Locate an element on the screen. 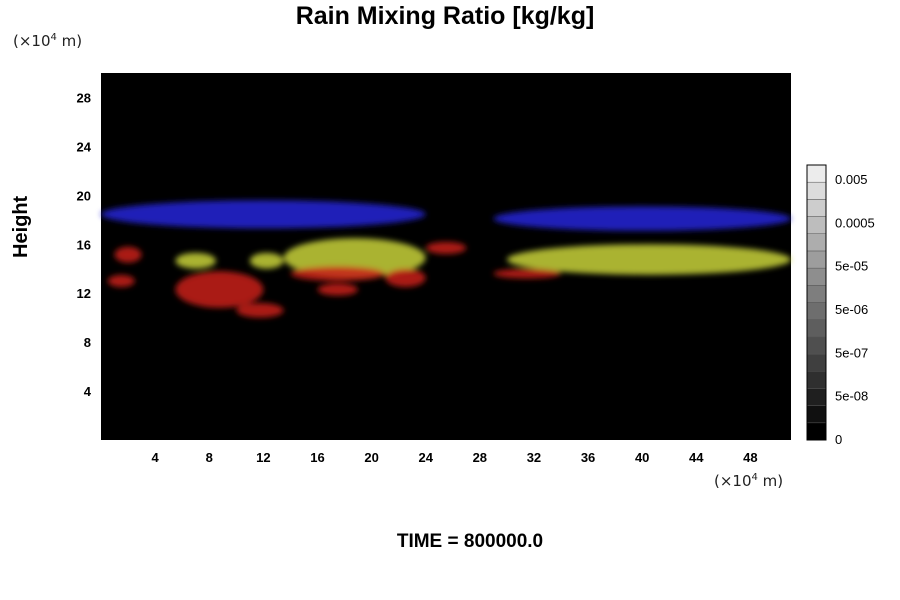 The image size is (900, 600). y-tick-label: 20 is located at coordinates (84, 195).